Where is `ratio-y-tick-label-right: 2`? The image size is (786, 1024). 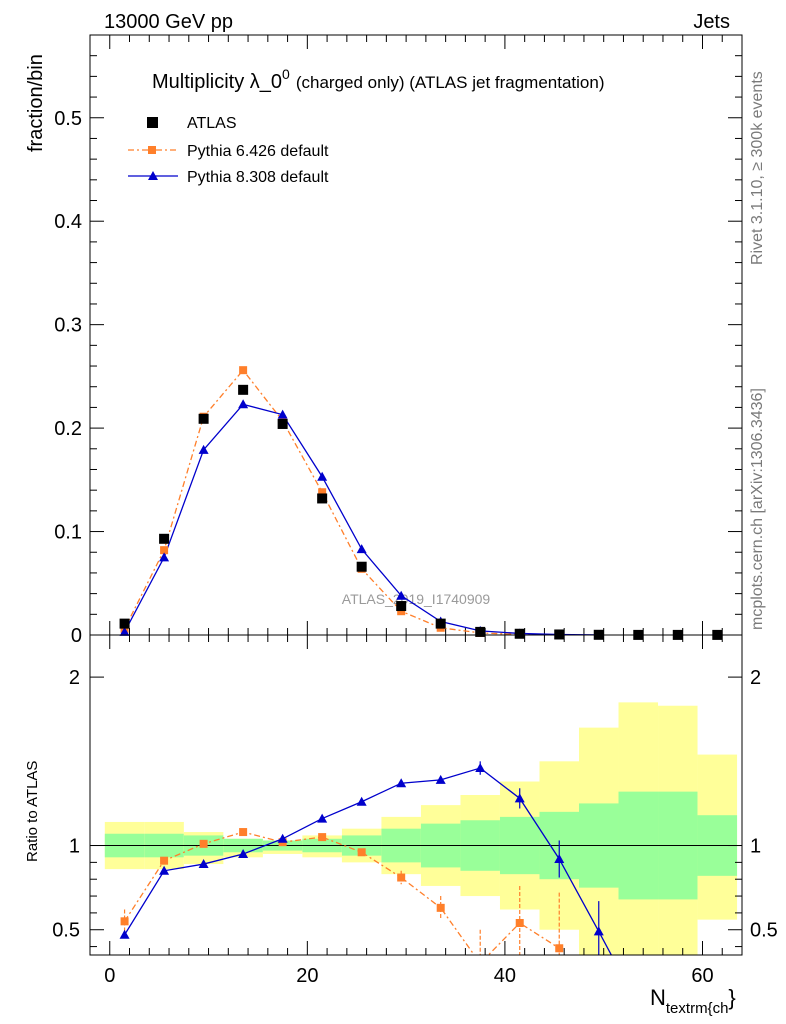 ratio-y-tick-label-right: 2 is located at coordinates (755, 678).